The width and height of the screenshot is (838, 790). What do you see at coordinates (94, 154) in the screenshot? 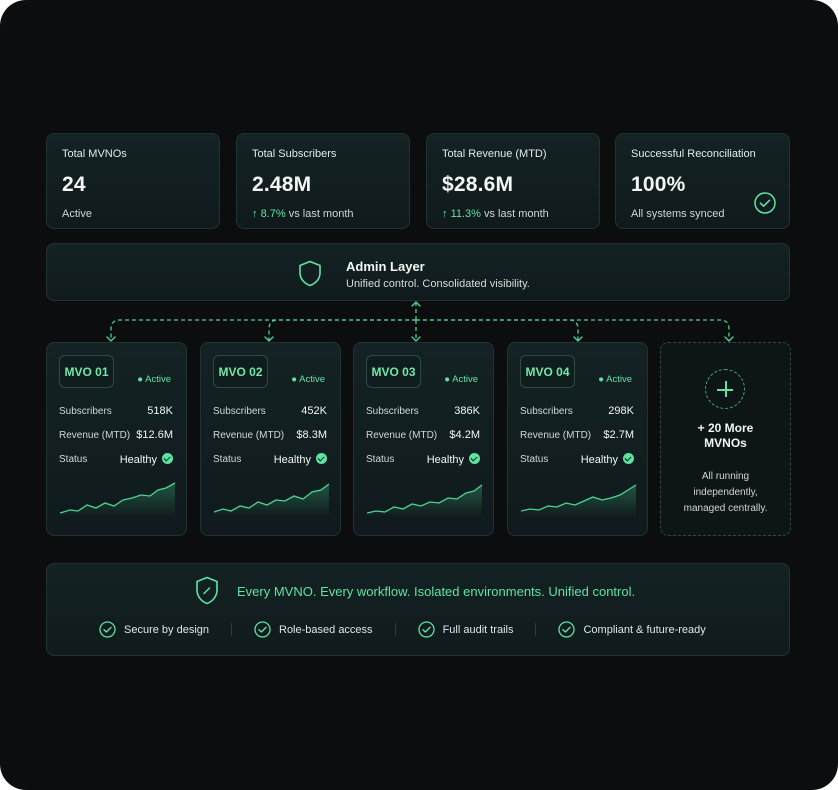
I see `stat-label: Total MVNOs` at bounding box center [94, 154].